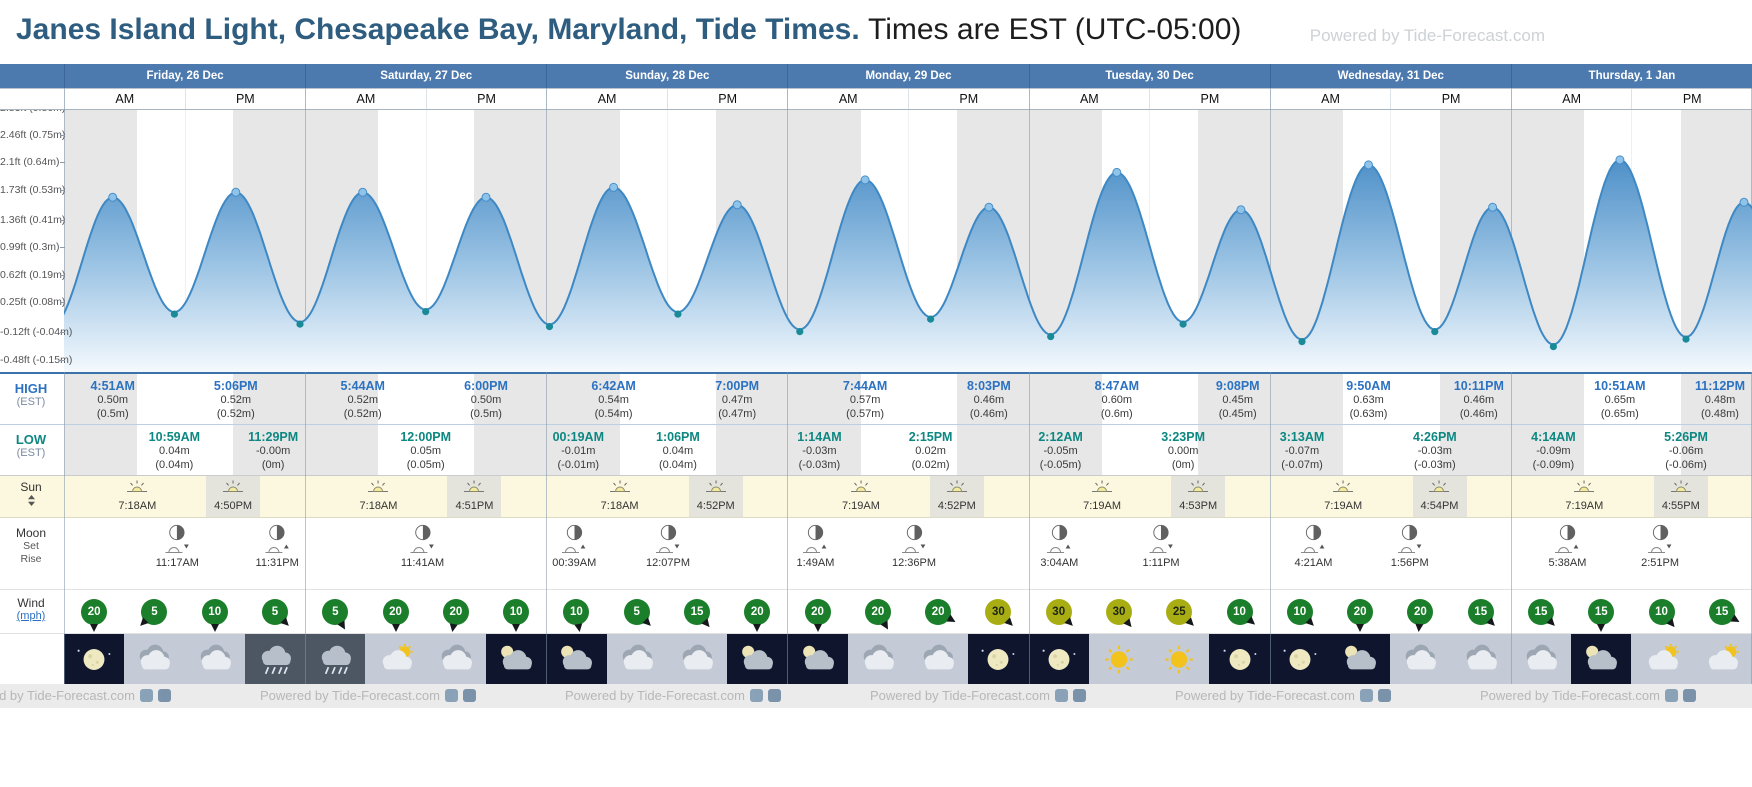  I want to click on sun-time: 4:51PM, so click(474, 506).